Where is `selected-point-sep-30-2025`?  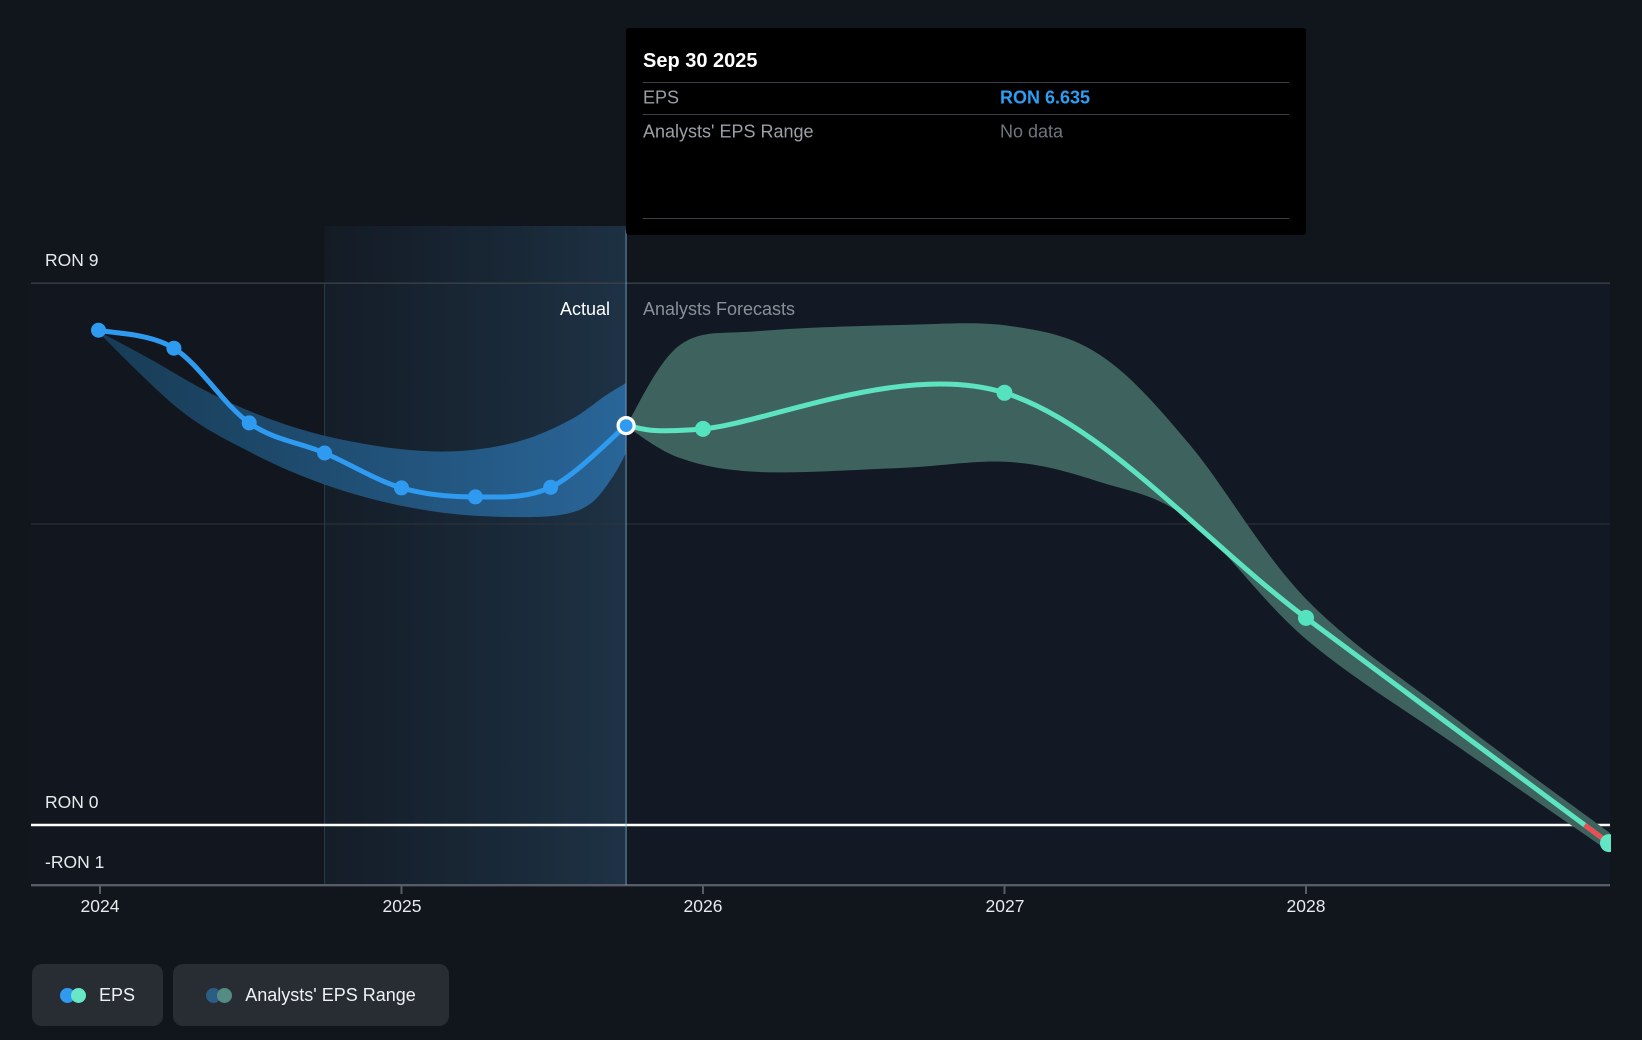 selected-point-sep-30-2025 is located at coordinates (626, 426).